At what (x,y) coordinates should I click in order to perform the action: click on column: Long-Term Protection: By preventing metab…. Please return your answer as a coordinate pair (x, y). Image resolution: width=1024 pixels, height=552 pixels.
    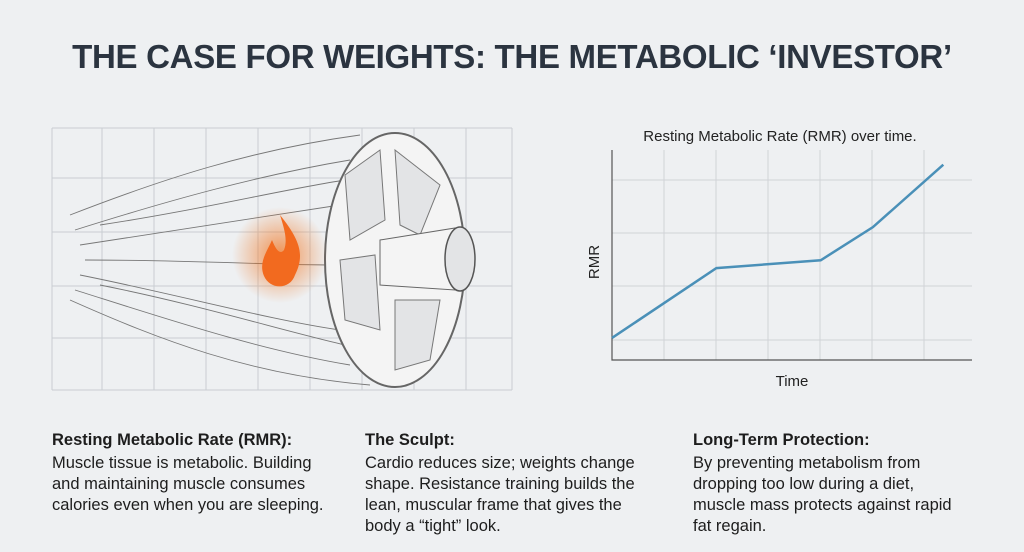
    Looking at the image, I should click on (823, 483).